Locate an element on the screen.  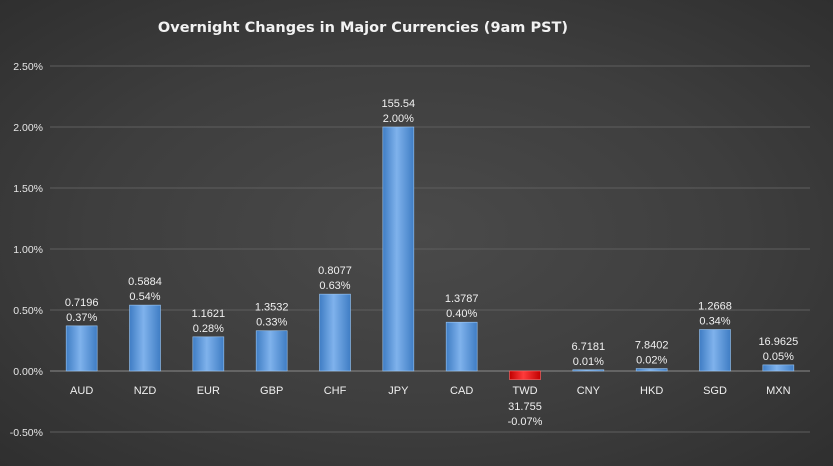
y-axis-ticks: -0.50% 0.00% 0.50% 1.00% 1.50% 2.00% 2.50% is located at coordinates (26, 250).